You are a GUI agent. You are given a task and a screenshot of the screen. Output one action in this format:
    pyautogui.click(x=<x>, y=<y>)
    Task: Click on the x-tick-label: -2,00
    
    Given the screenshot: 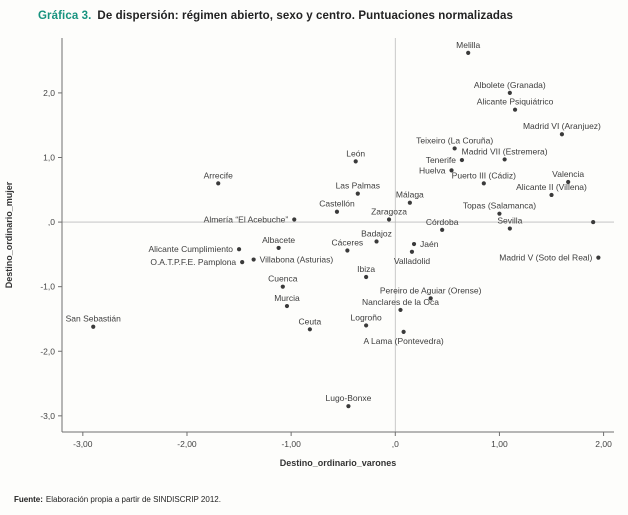 What is the action you would take?
    pyautogui.click(x=187, y=444)
    